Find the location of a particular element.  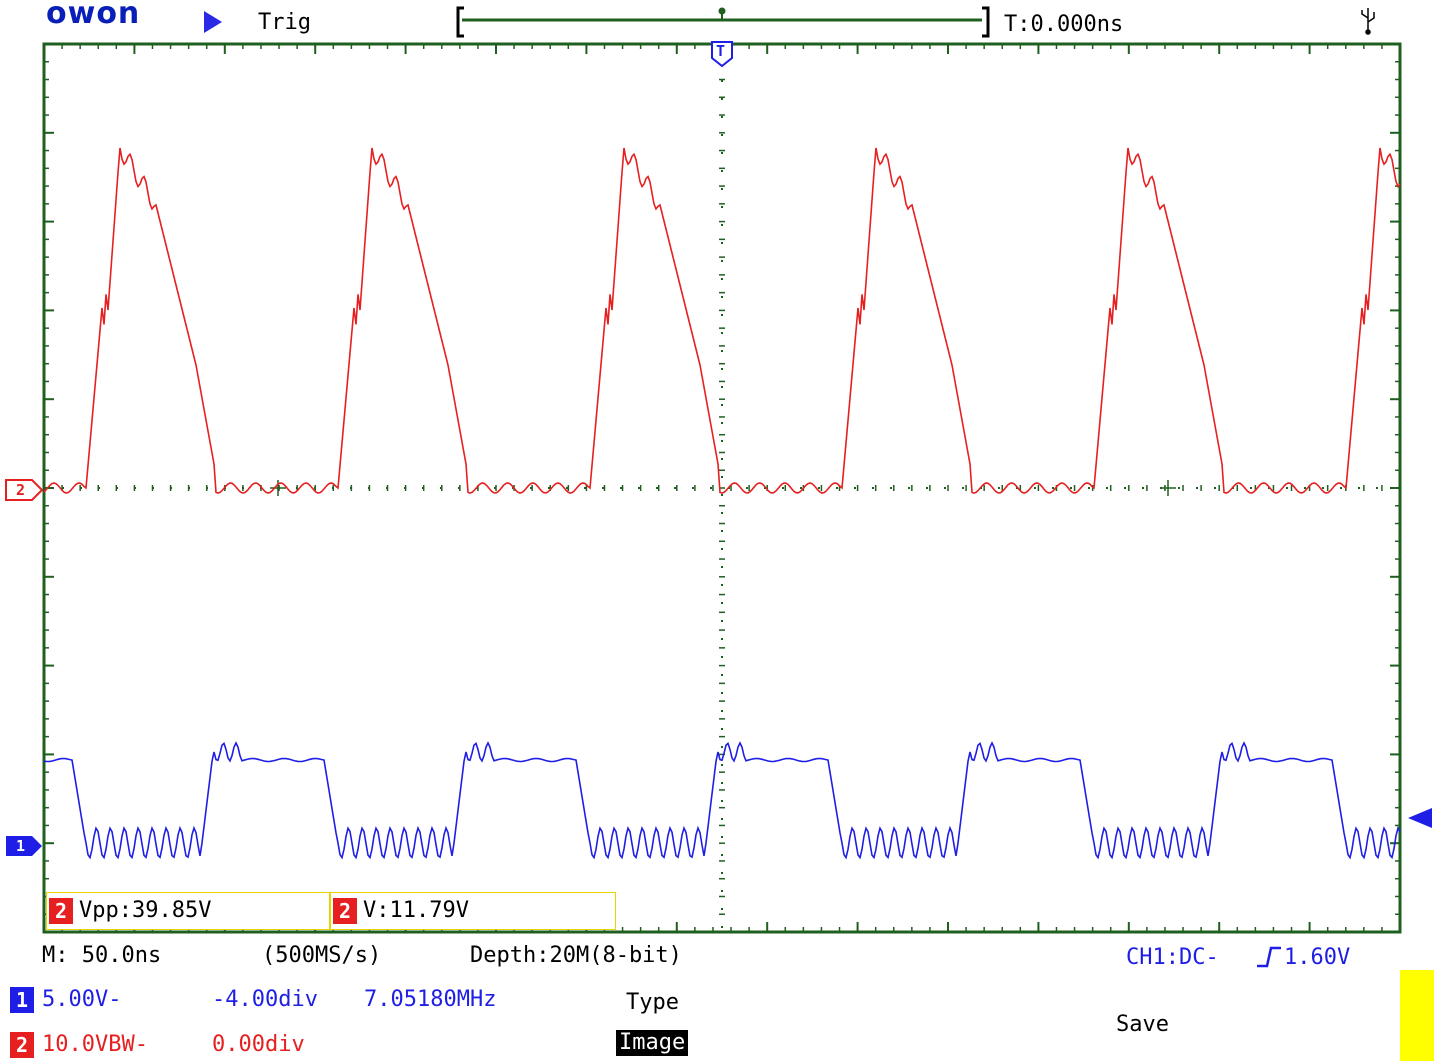

rising-edge-icon is located at coordinates (1269, 957).